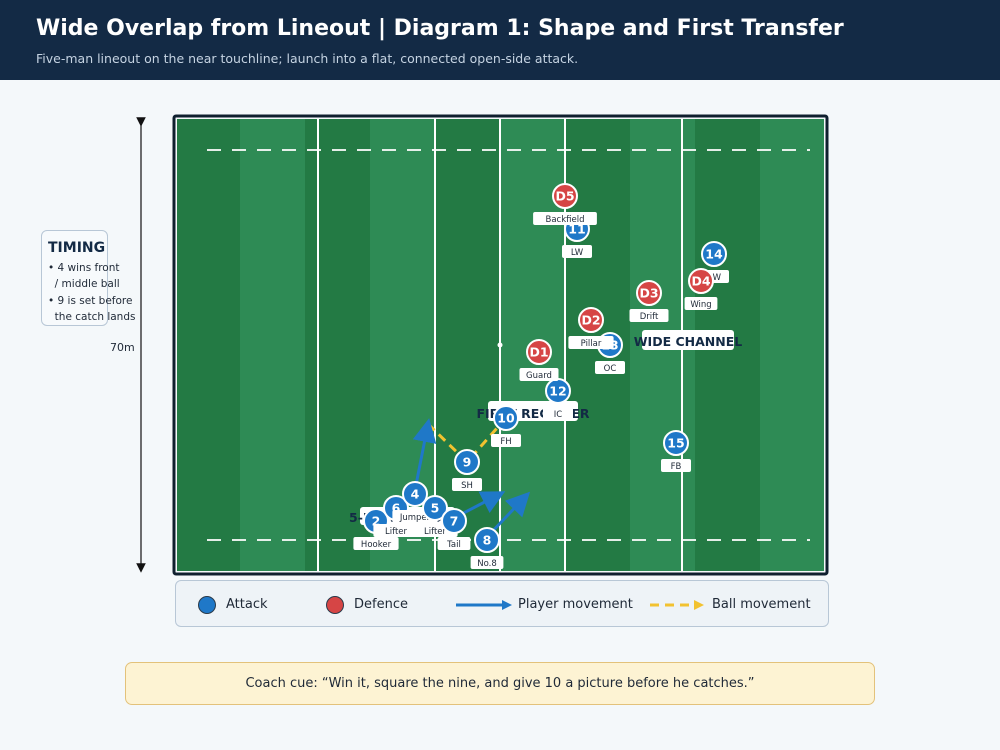 The height and width of the screenshot is (750, 1000). I want to click on svg-text: WIDE CHANNEL, so click(688, 341).